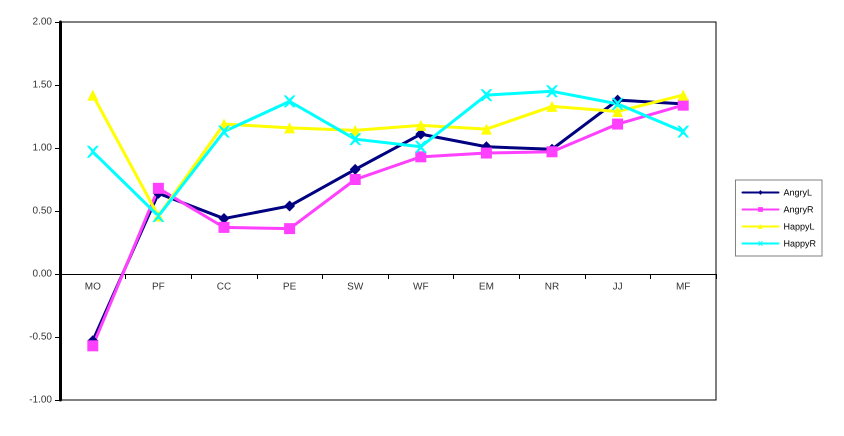 This screenshot has height=436, width=844. What do you see at coordinates (42, 148) in the screenshot?
I see `y-tick-label: 1.00` at bounding box center [42, 148].